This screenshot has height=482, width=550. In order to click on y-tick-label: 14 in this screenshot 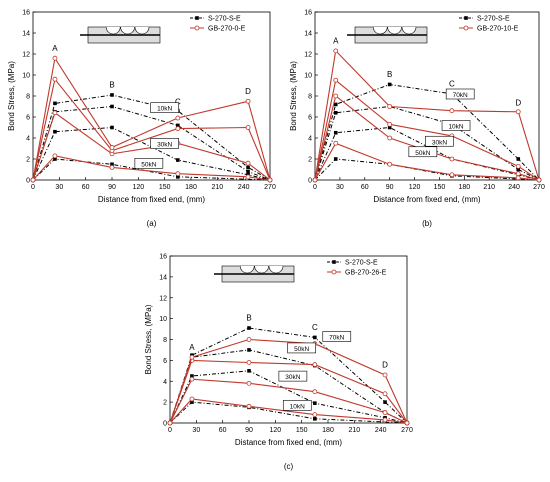, I will do `click(26, 34)`.